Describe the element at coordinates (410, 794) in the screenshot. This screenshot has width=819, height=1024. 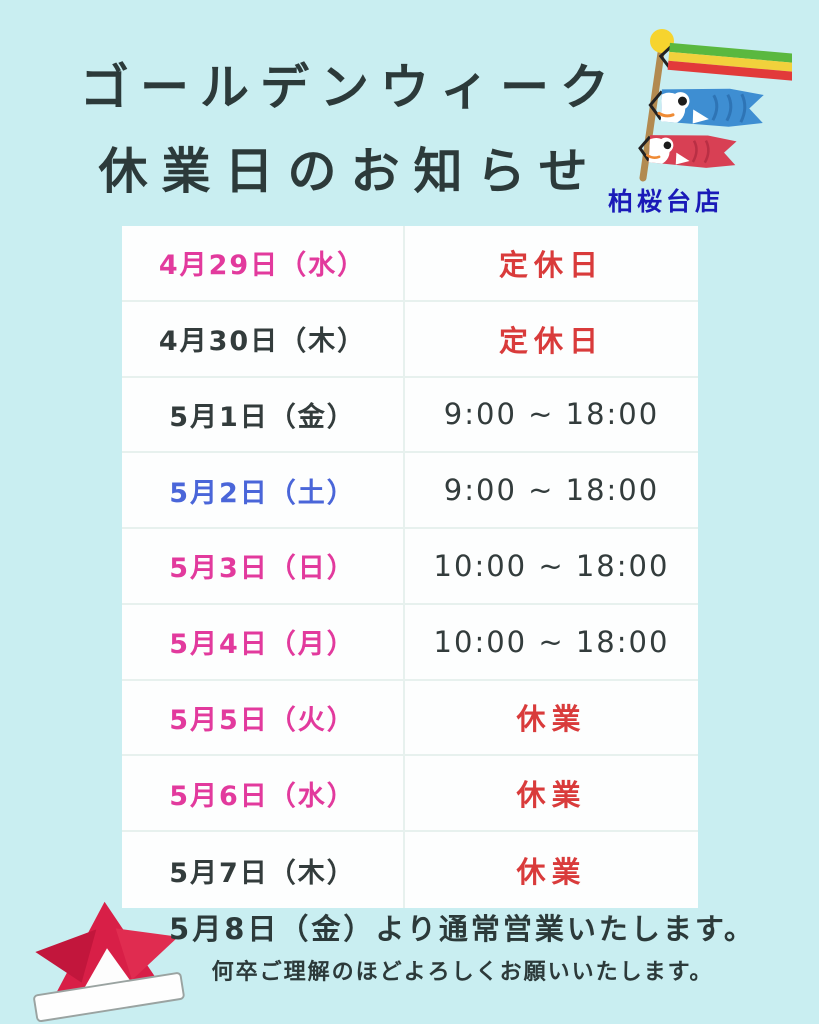
I see `table-row: 5月6日（水） 休業` at that location.